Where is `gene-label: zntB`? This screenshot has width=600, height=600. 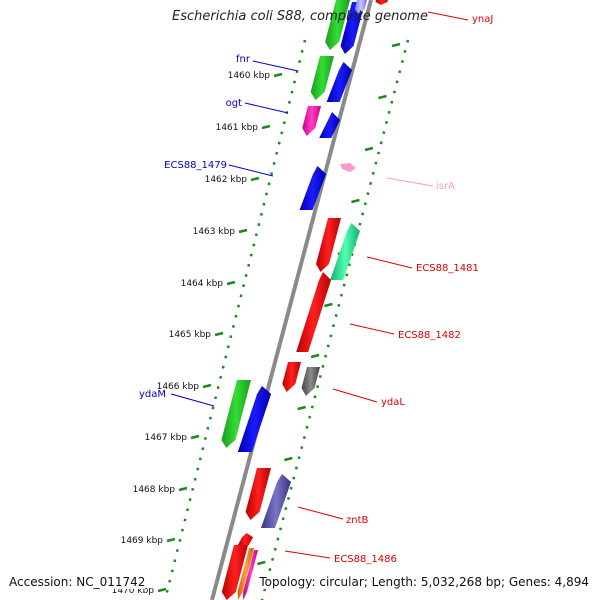
gene-label: zntB is located at coordinates (357, 520).